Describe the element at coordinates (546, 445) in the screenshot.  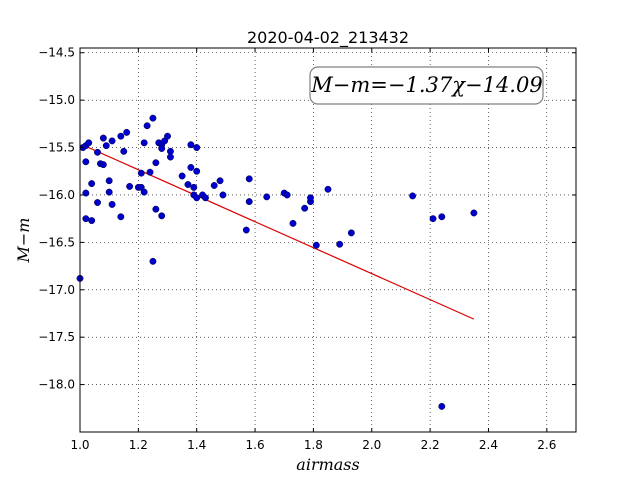
I see `x-tick-label: 2.6` at that location.